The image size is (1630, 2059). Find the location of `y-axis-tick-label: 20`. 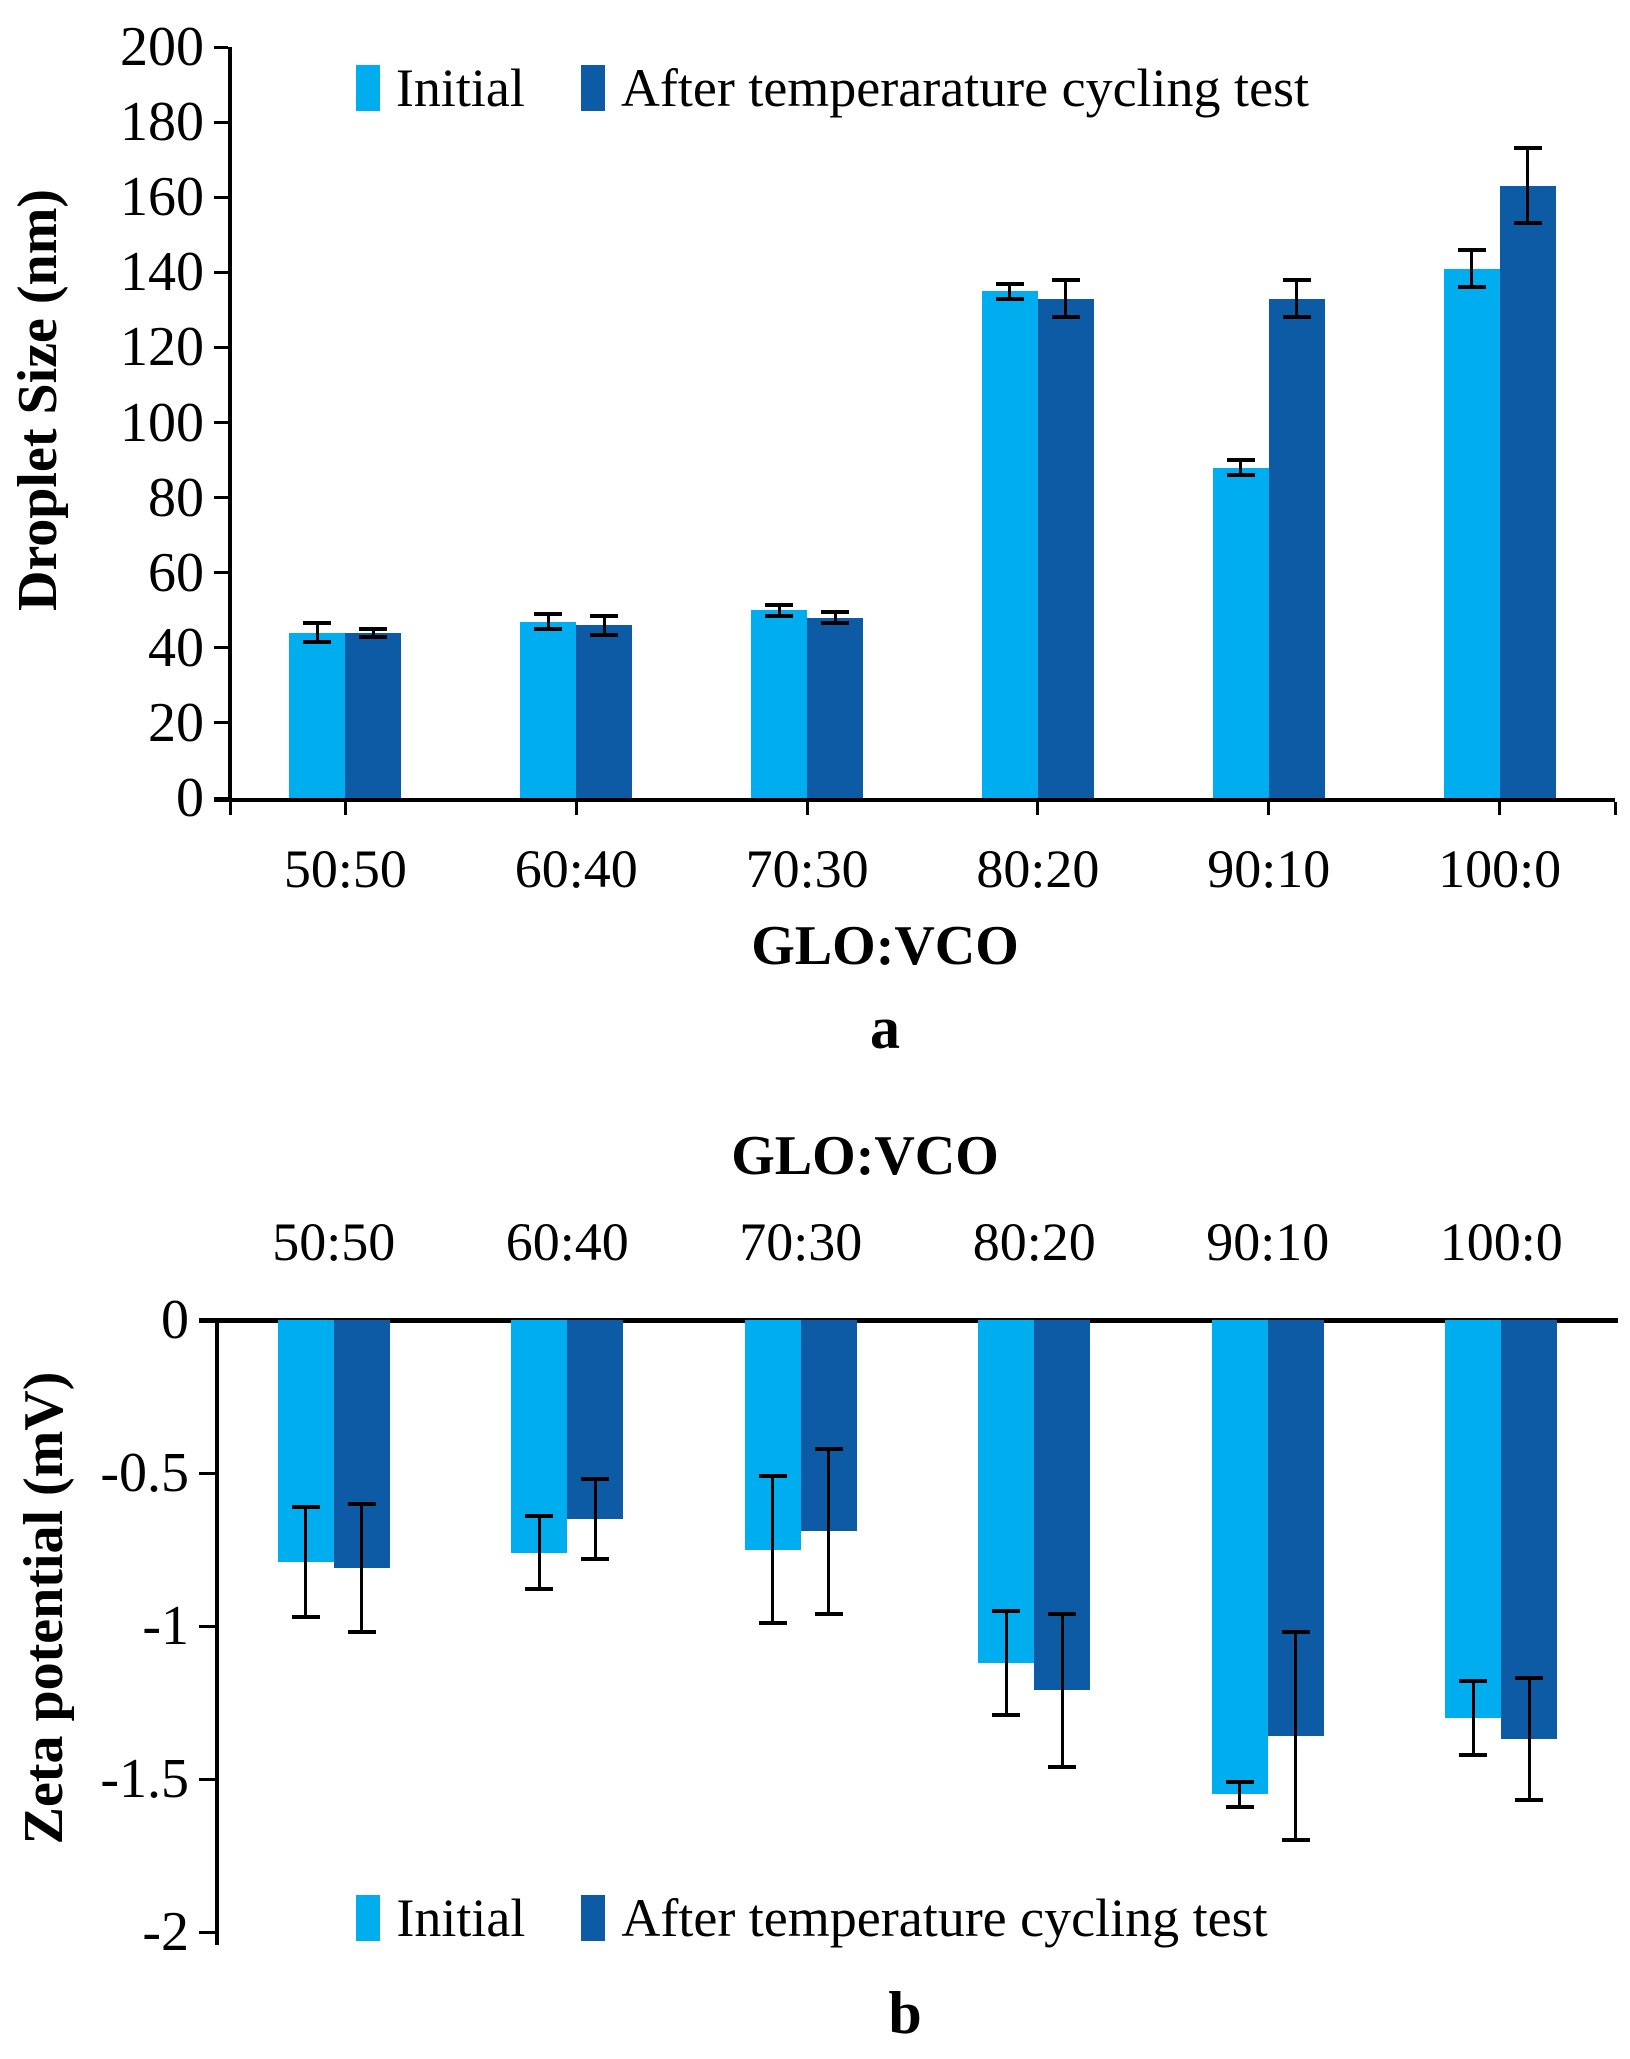

y-axis-tick-label: 20 is located at coordinates (176, 722).